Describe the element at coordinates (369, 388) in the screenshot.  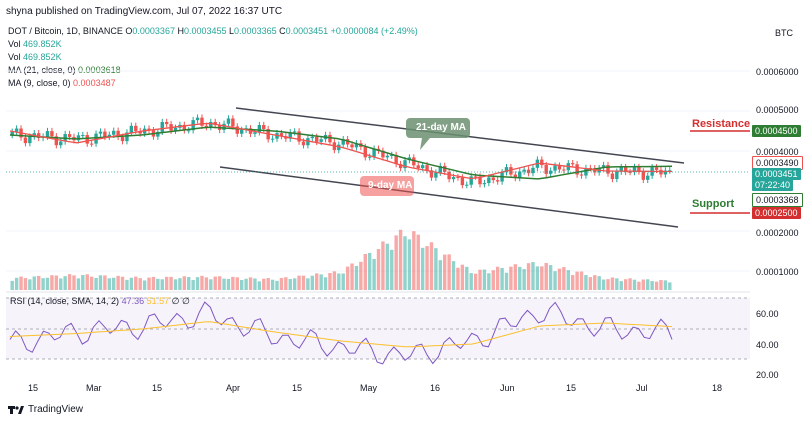
I see `x-tick: May` at that location.